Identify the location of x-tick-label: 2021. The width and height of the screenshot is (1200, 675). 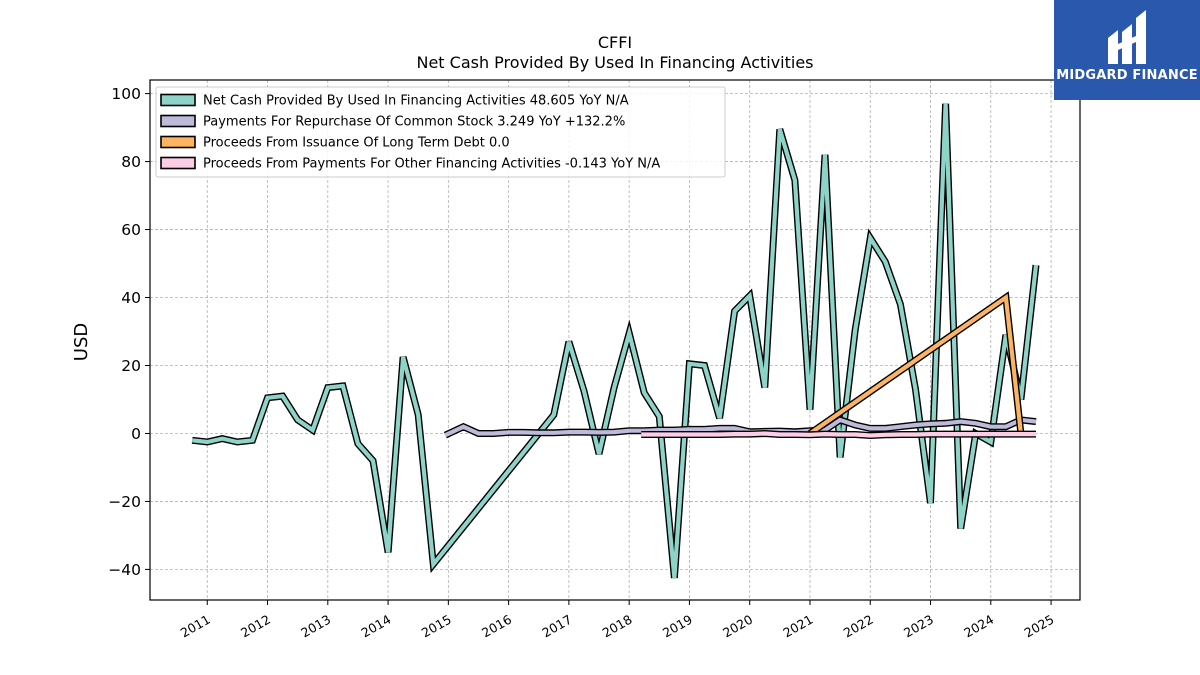
(797, 626).